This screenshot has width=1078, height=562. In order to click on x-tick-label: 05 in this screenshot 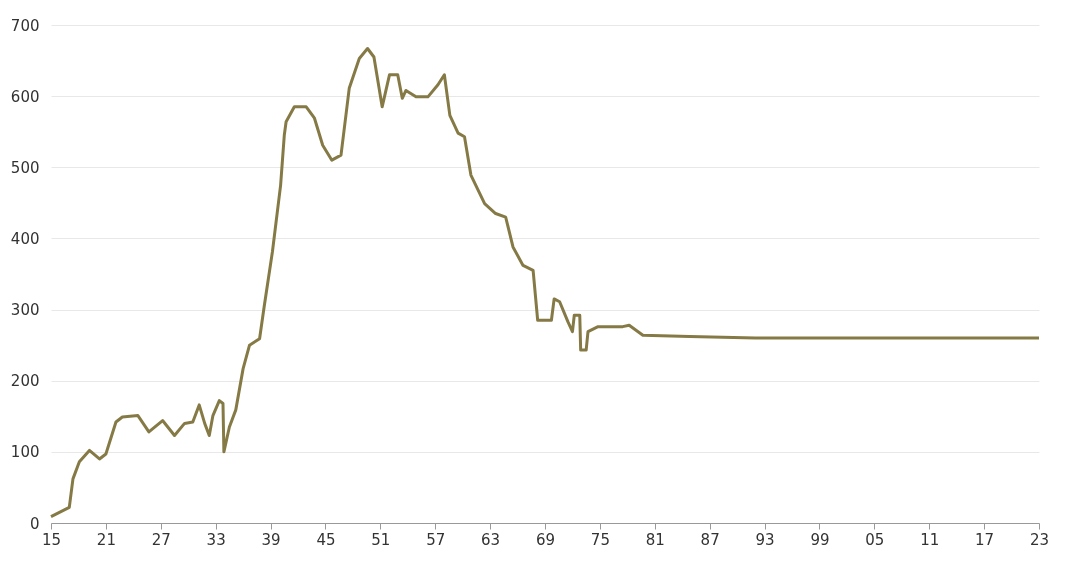, I will do `click(875, 539)`.